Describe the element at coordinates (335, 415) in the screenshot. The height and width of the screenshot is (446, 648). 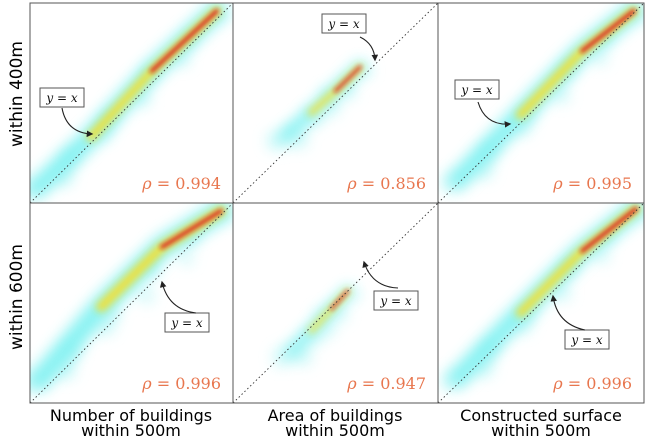
I see `column-label-line1: Area of buildings` at that location.